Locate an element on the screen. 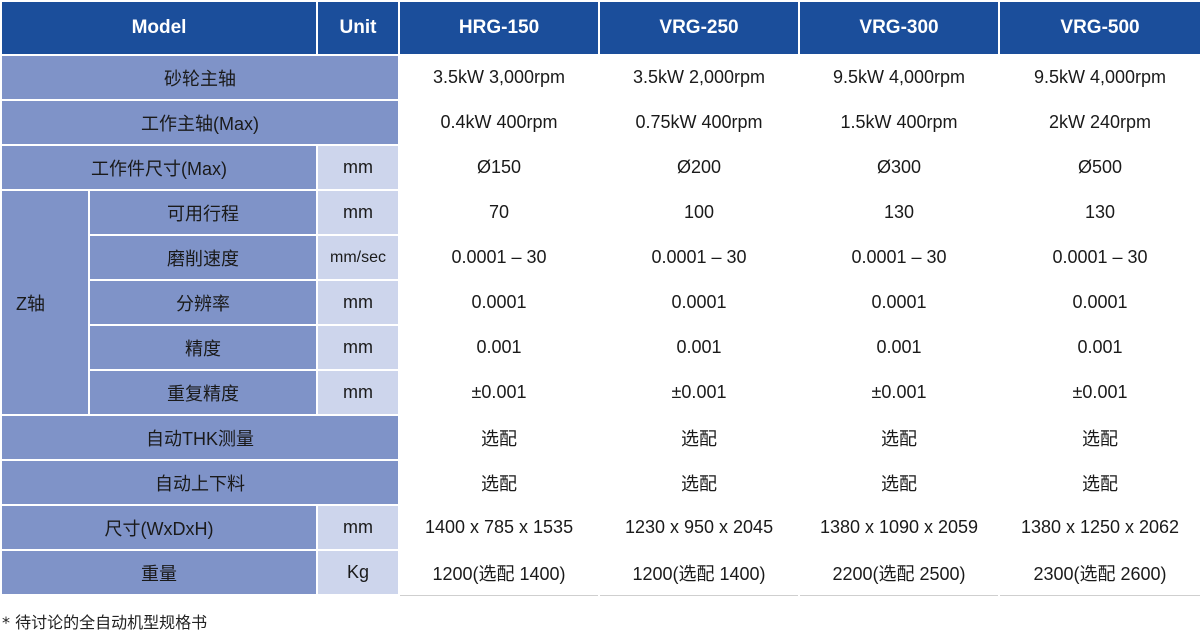 This screenshot has width=1200, height=634. table-row: 工作件尺寸(Max) mm Ø150 Ø200 Ø300 Ø500 is located at coordinates (600, 167).